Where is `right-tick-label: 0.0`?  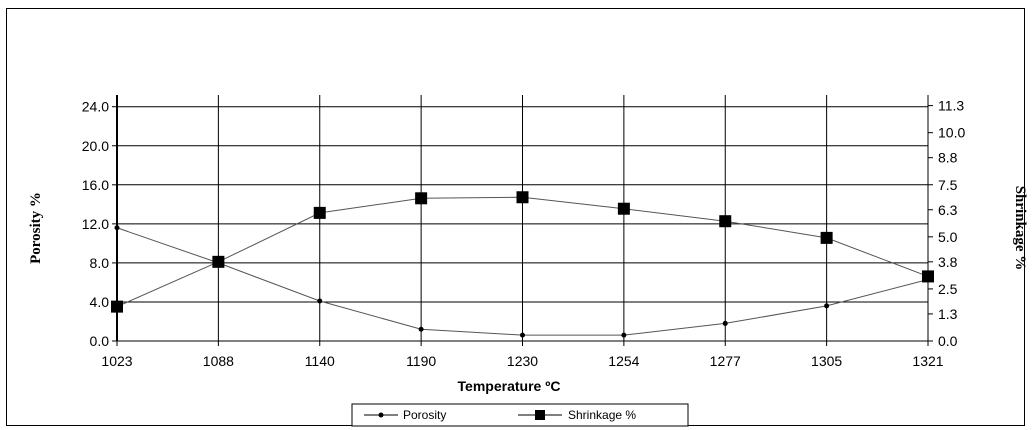 right-tick-label: 0.0 is located at coordinates (948, 341).